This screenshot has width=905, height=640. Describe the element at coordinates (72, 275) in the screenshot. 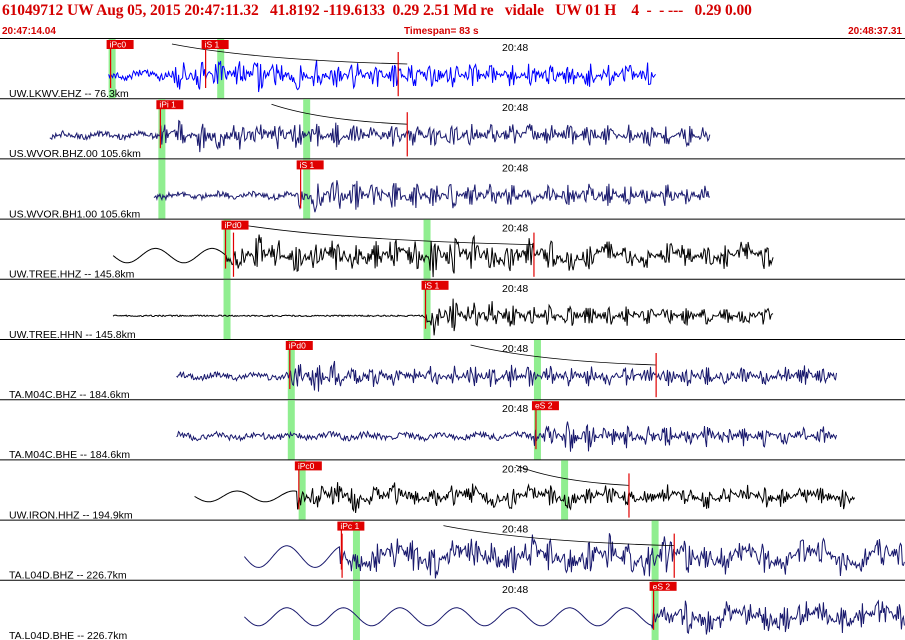

I see `station-channel-label: UW.TREE.HHZ -- 145.8km` at that location.